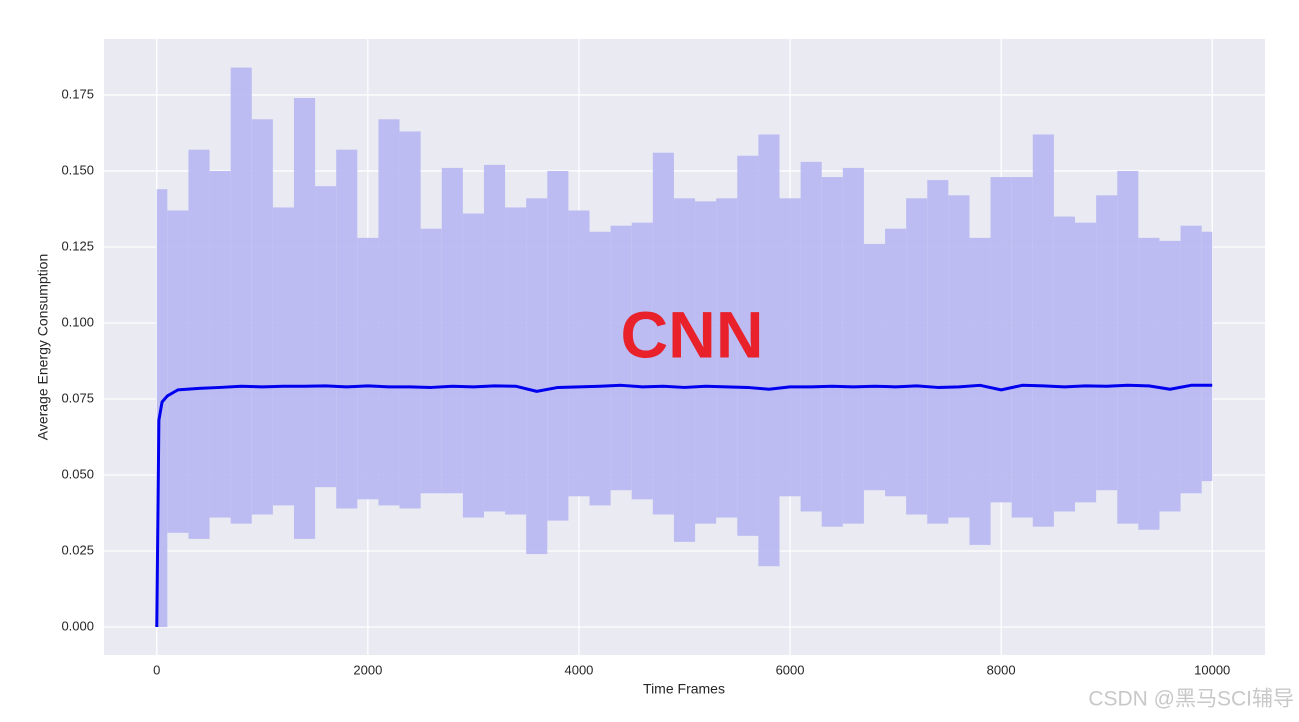 The height and width of the screenshot is (722, 1299). Describe the element at coordinates (77, 169) in the screenshot. I see `y-tick-label: 0.150` at that location.